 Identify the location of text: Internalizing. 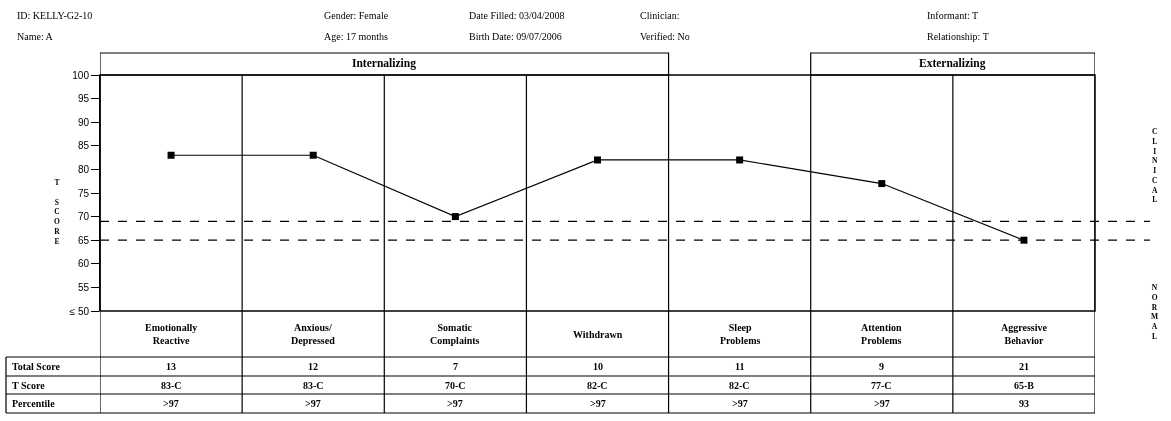
(384, 63).